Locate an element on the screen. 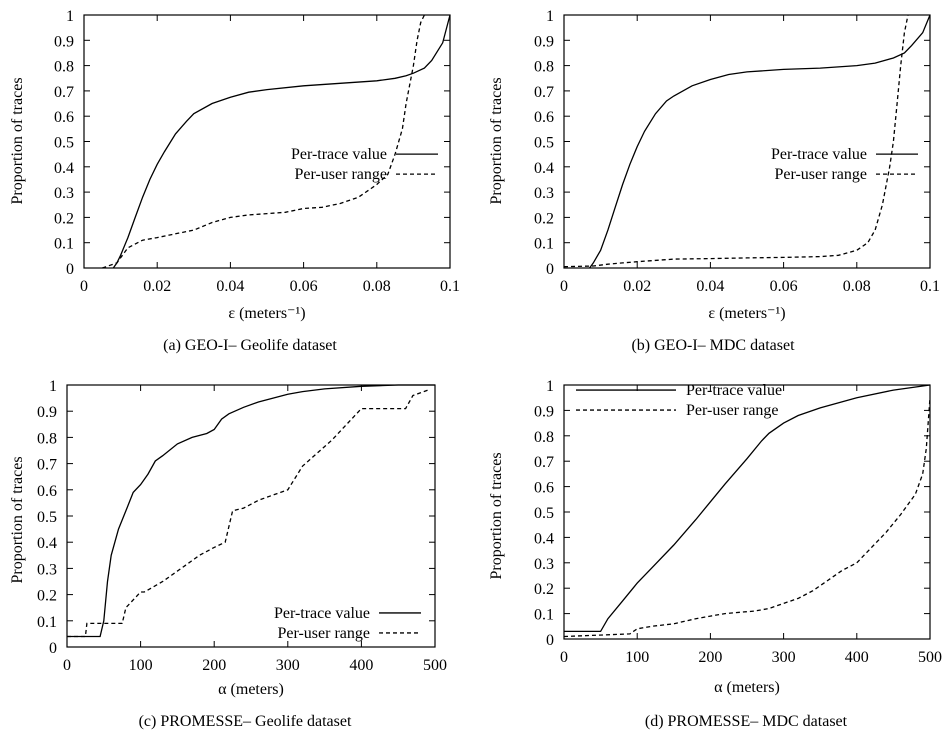 The image size is (946, 732). panel-c-y-tick-label: 0.6 is located at coordinates (47, 491).